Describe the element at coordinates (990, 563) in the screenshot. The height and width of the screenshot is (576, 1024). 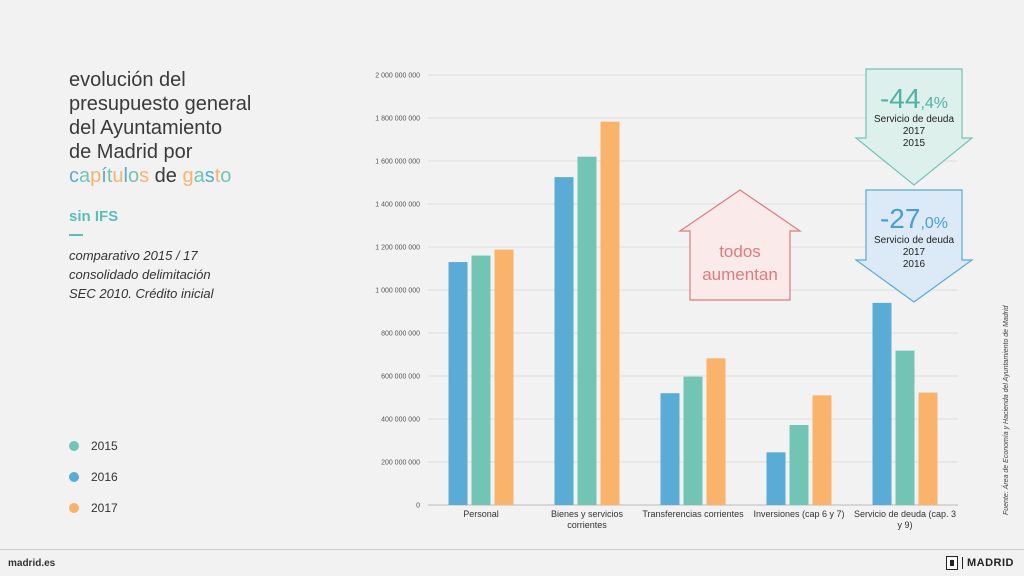
I see `brand-name: MADRID` at that location.